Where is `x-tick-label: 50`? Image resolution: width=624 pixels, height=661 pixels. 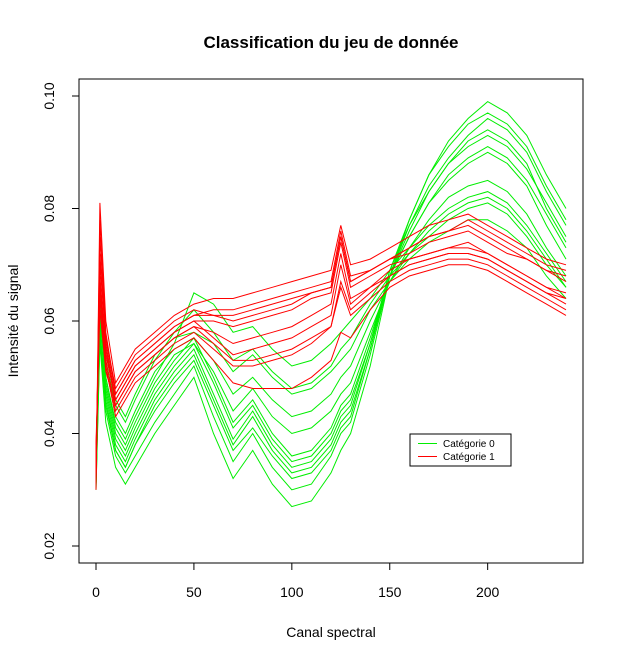
x-tick-label: 50 is located at coordinates (194, 592).